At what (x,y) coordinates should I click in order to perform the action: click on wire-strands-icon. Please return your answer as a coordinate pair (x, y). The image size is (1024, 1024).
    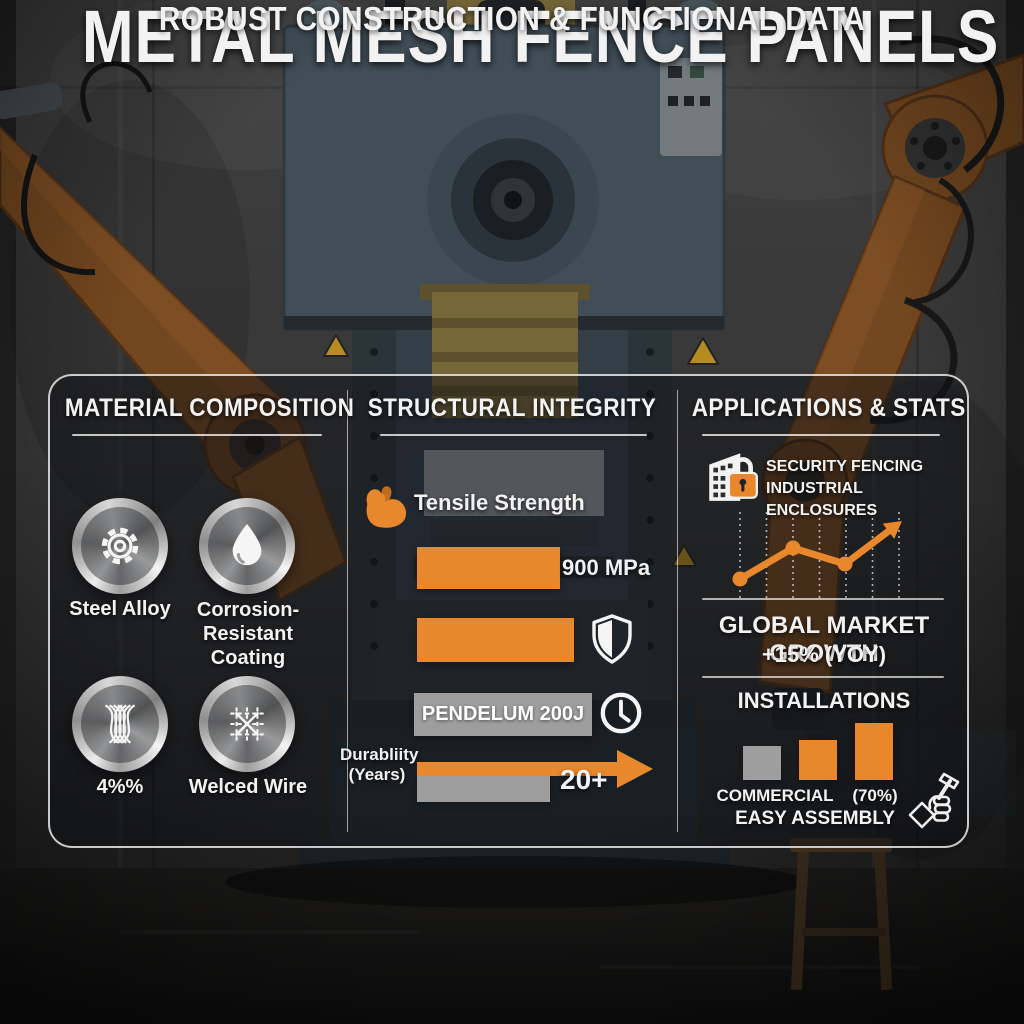
    Looking at the image, I should click on (120, 724).